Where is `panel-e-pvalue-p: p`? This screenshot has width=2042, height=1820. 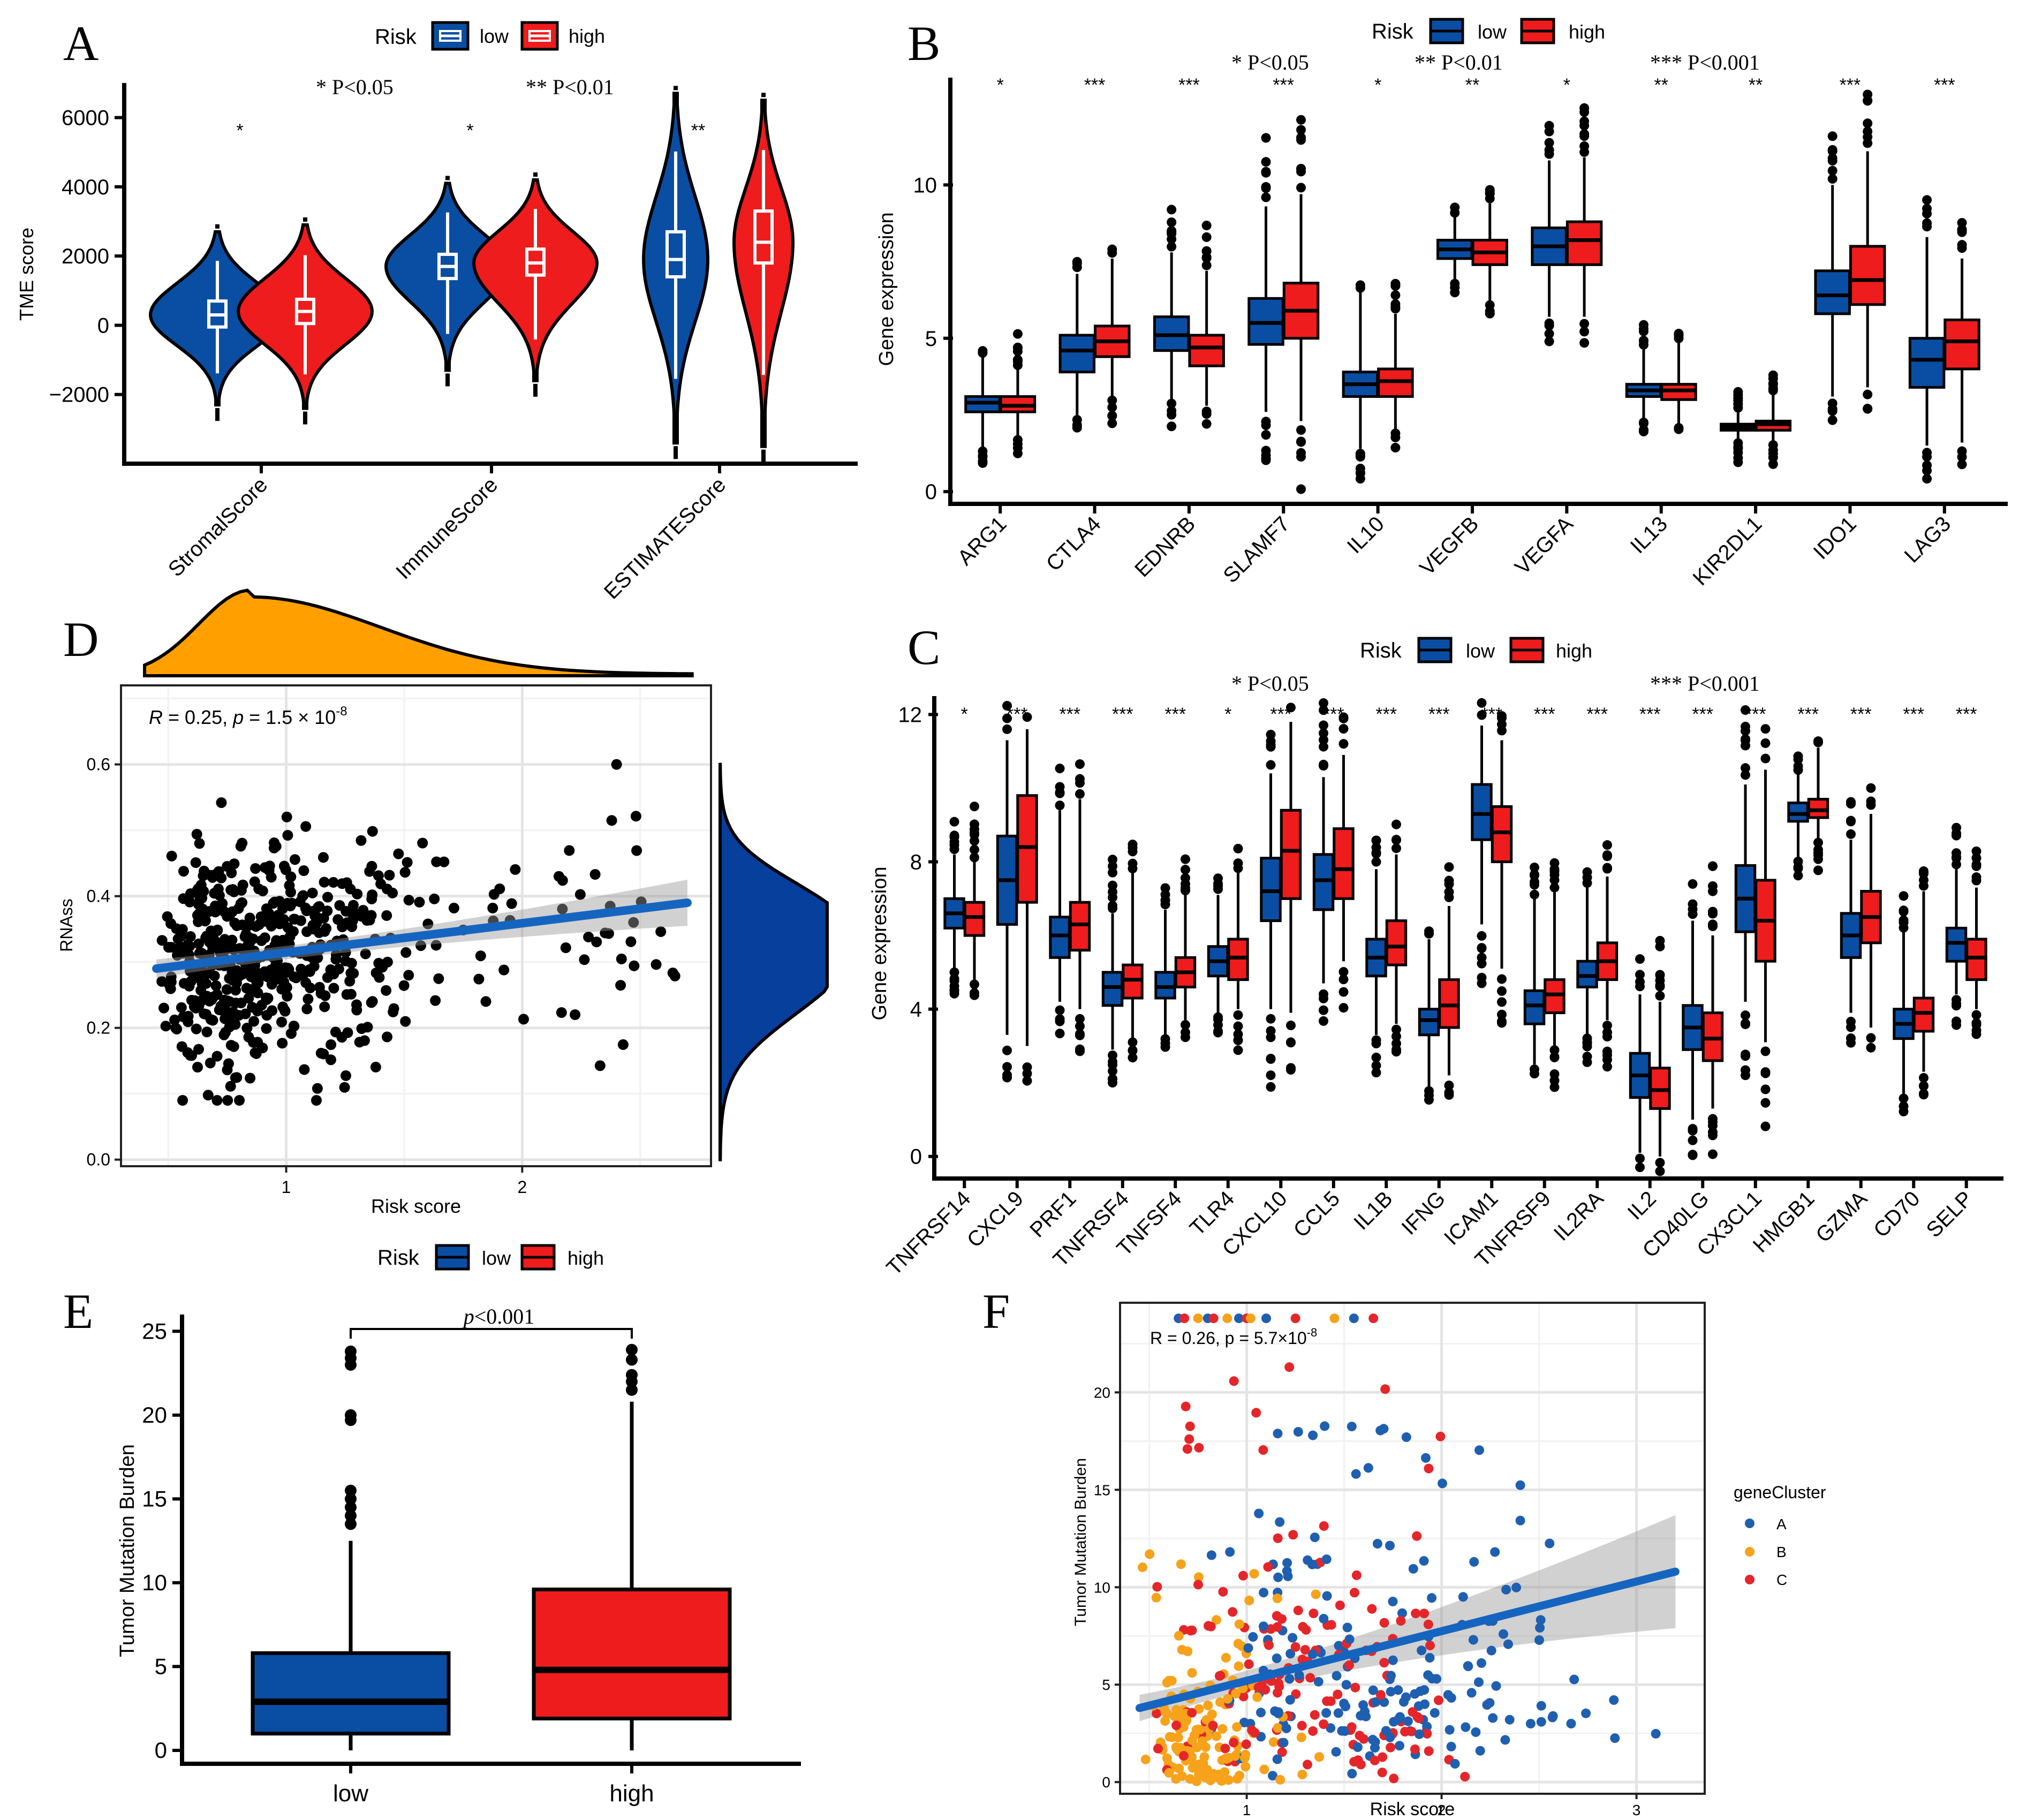 panel-e-pvalue-p: p is located at coordinates (468, 1316).